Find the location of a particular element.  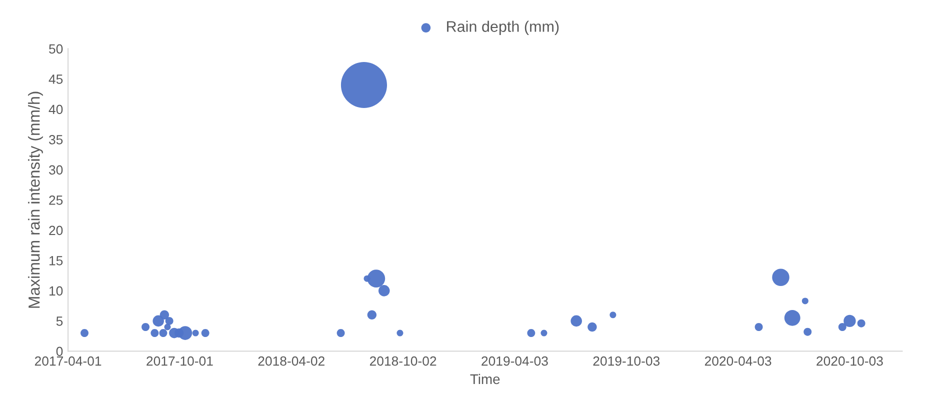

x-tick-label: 2020-04-03 is located at coordinates (738, 361).